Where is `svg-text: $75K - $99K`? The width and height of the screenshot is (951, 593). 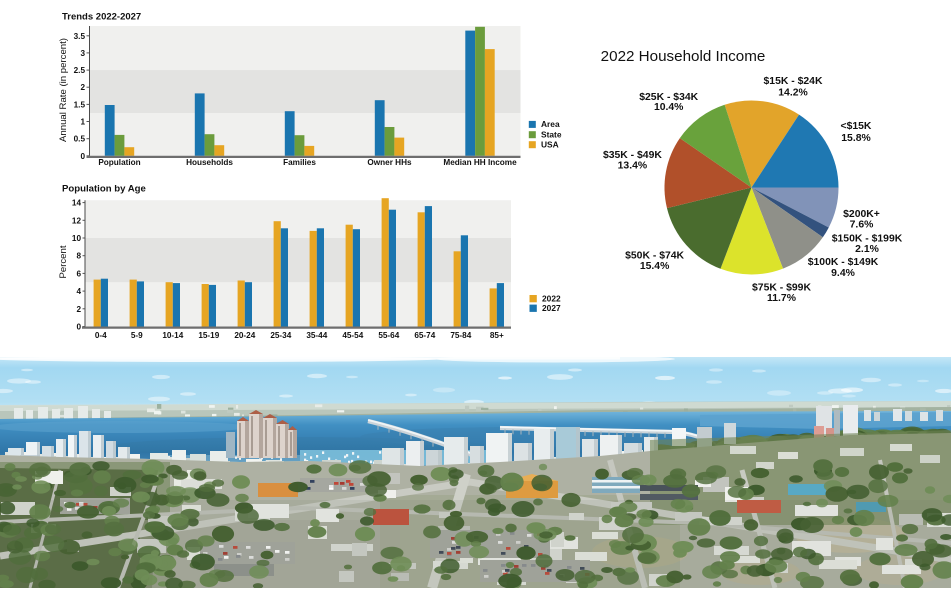
svg-text: $75K - $99K is located at coordinates (781, 287).